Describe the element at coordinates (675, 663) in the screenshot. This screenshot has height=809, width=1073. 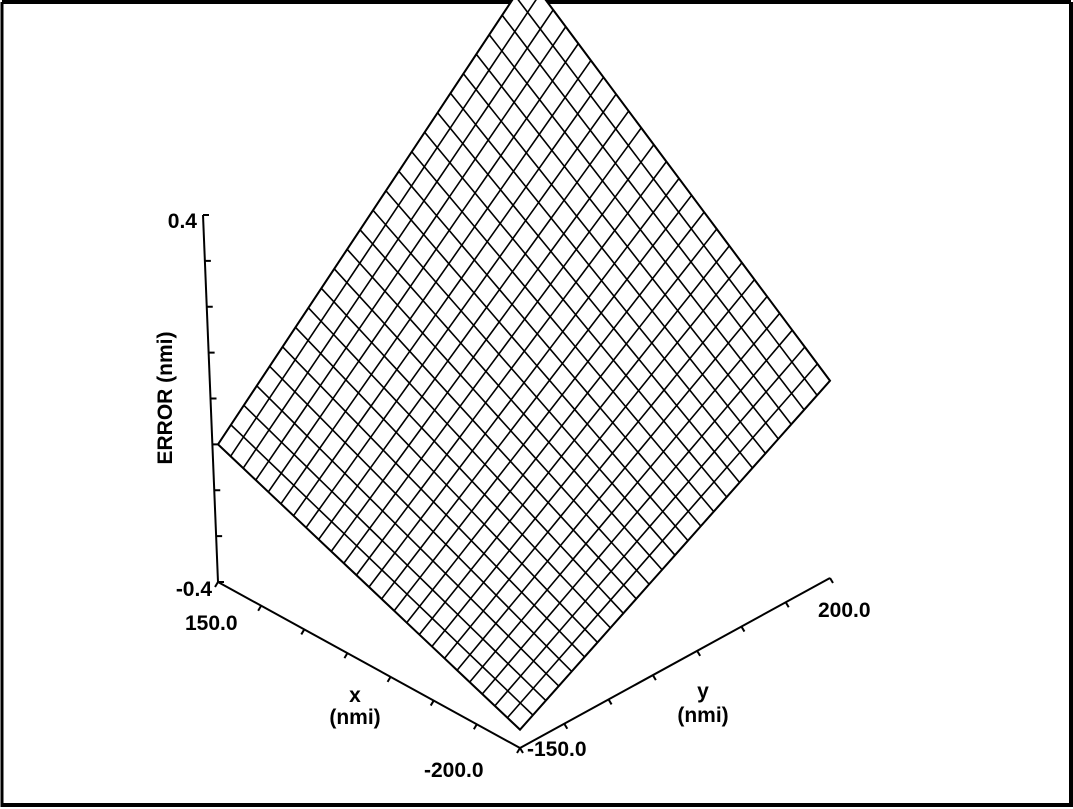
I see `y-axis-line` at that location.